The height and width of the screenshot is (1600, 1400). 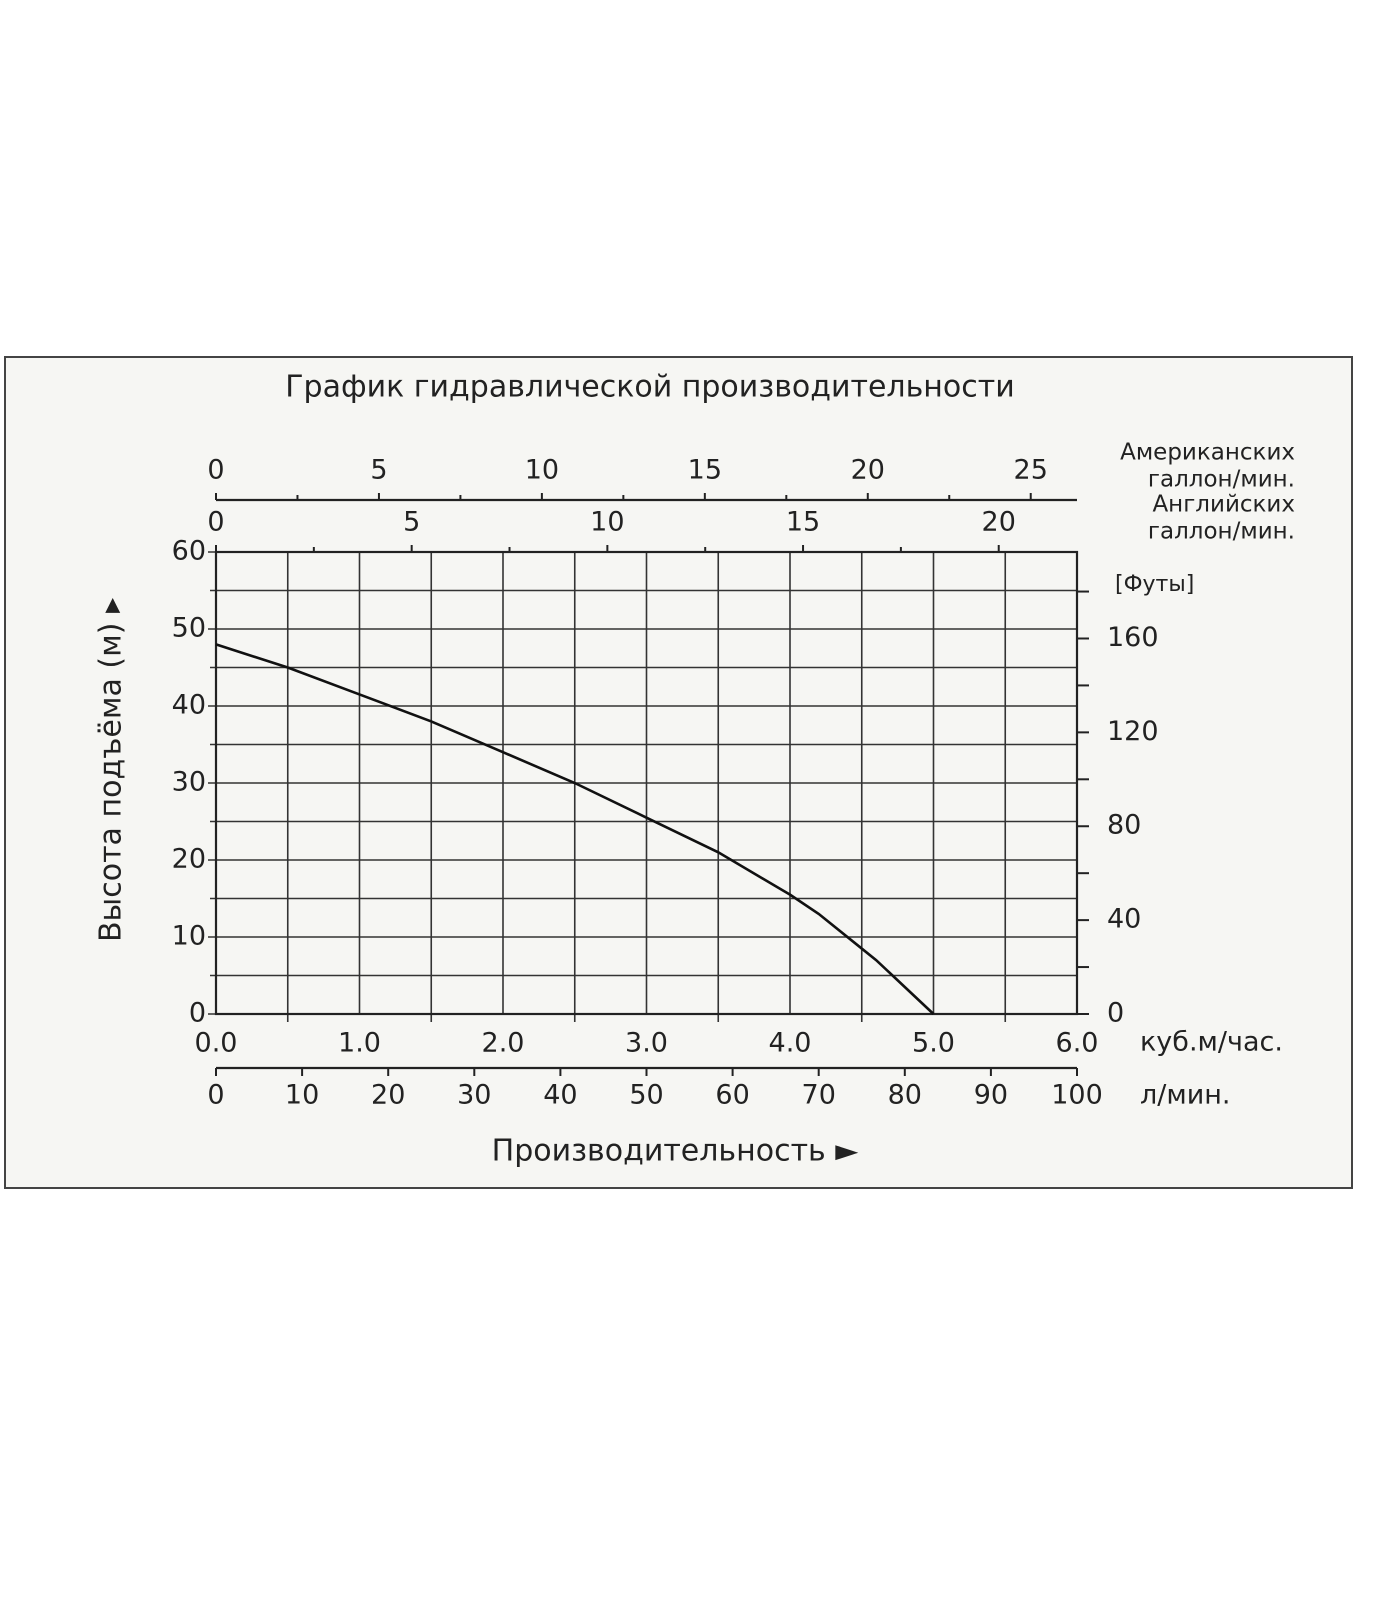 What do you see at coordinates (933, 1043) in the screenshot?
I see `x-tick-label: 5.0` at bounding box center [933, 1043].